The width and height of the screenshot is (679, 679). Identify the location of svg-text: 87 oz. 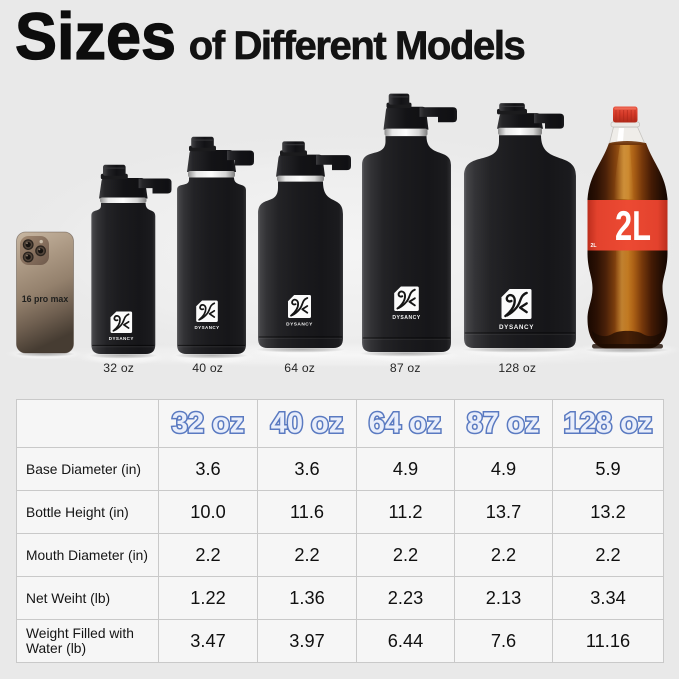
(503, 424).